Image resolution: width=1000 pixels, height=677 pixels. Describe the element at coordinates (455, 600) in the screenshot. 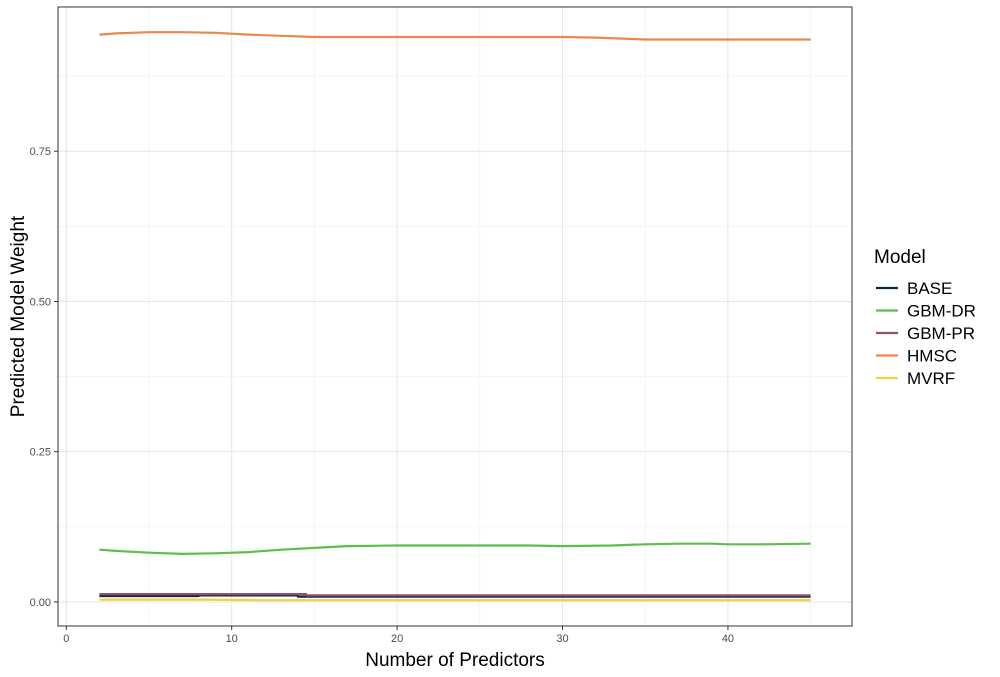

I see `series-line-mvrf` at that location.